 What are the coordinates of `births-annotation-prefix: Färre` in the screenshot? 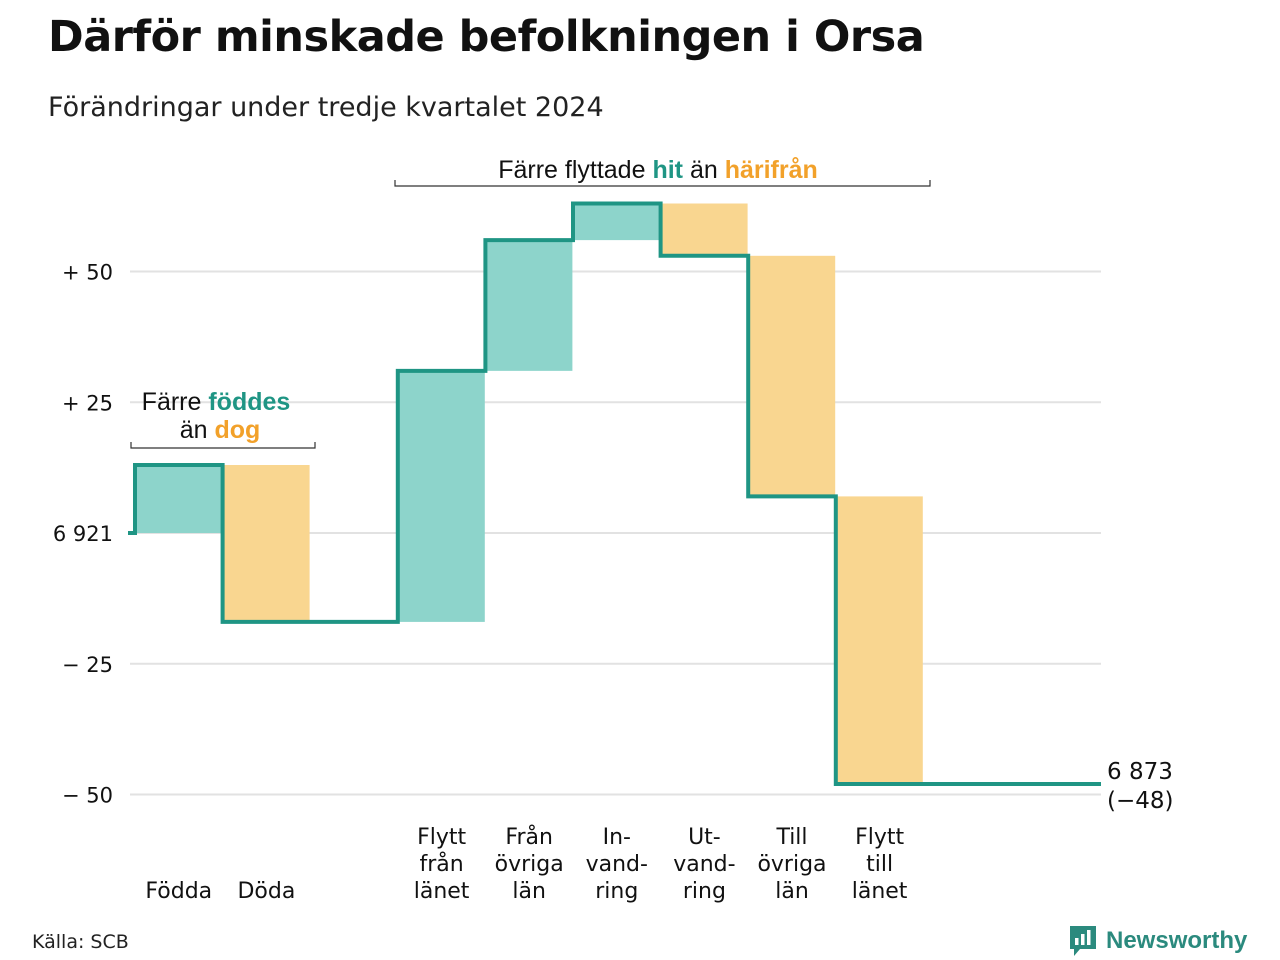 It's located at (172, 402).